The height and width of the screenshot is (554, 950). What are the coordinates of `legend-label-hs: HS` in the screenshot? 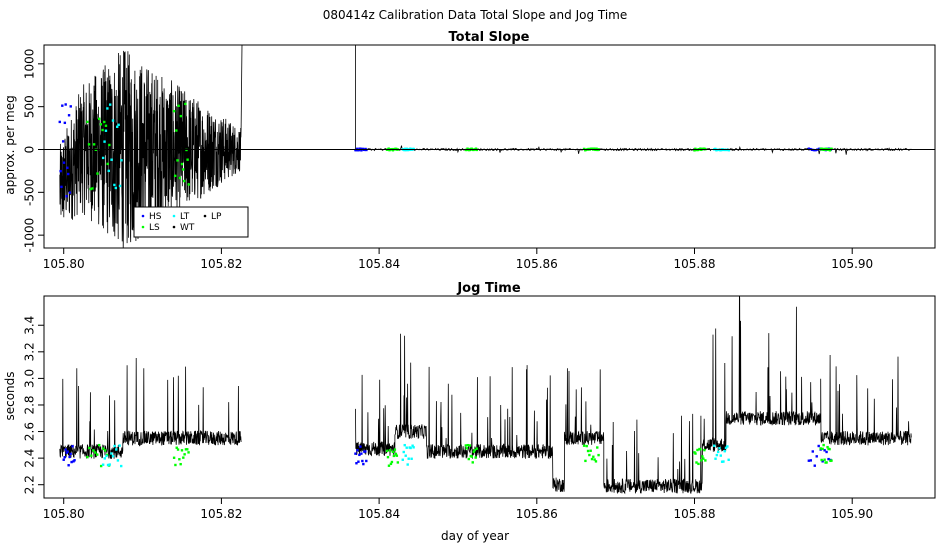 It's located at (155, 217).